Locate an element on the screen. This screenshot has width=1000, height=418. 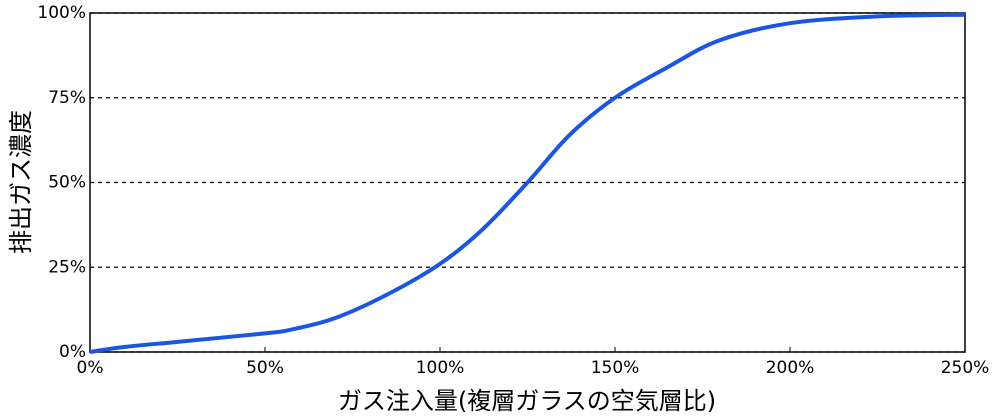
x-tick-label: 50% is located at coordinates (265, 368).